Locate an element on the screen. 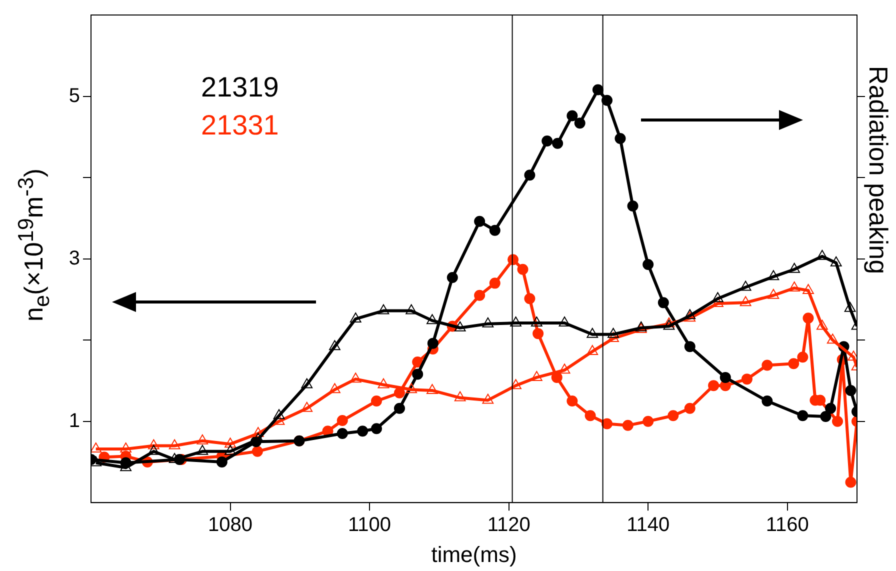 The height and width of the screenshot is (571, 896). x-axis-title: time(ms) is located at coordinates (474, 554).